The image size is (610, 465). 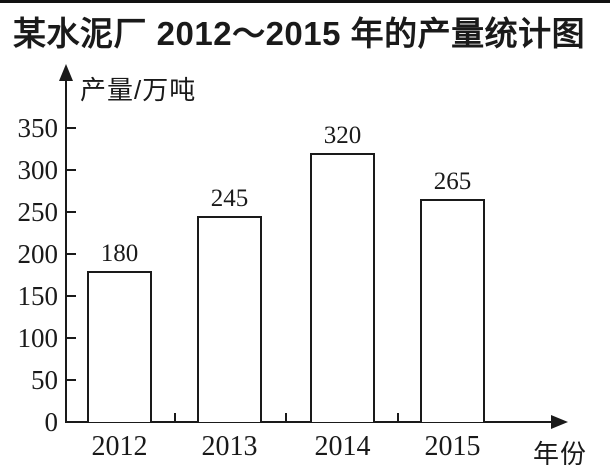 I want to click on bar-2014, so click(x=342, y=287).